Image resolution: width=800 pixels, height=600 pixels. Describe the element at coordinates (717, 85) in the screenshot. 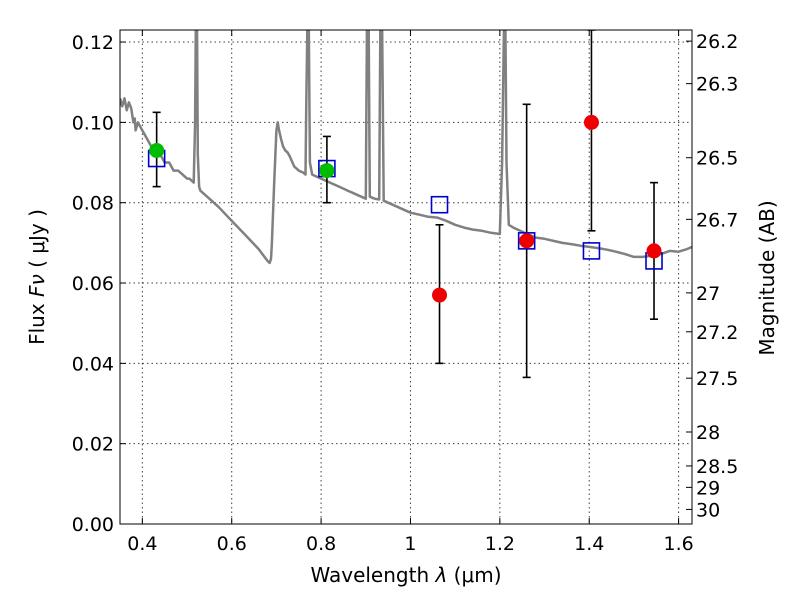

I see `y2-tick-label: 26.3` at that location.